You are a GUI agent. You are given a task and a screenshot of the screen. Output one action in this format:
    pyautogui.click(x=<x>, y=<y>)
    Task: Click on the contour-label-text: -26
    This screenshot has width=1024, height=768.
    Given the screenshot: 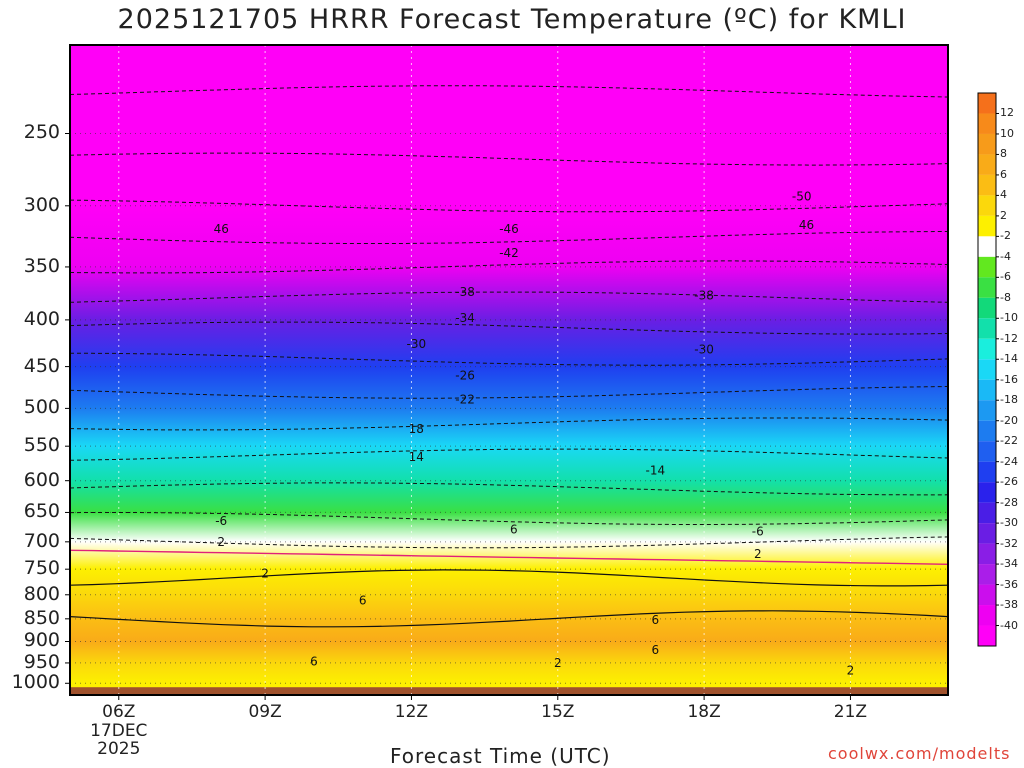 What is the action you would take?
    pyautogui.click(x=465, y=375)
    